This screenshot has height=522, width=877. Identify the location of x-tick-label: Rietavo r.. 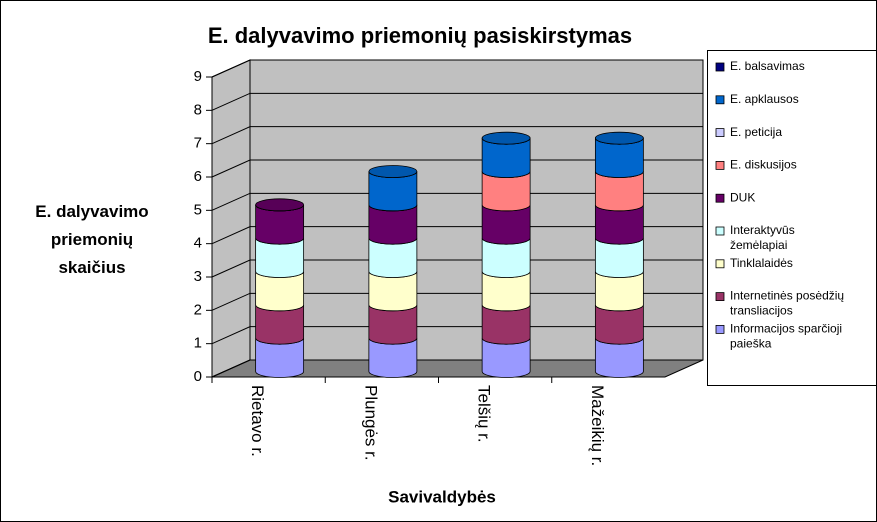
(257, 421).